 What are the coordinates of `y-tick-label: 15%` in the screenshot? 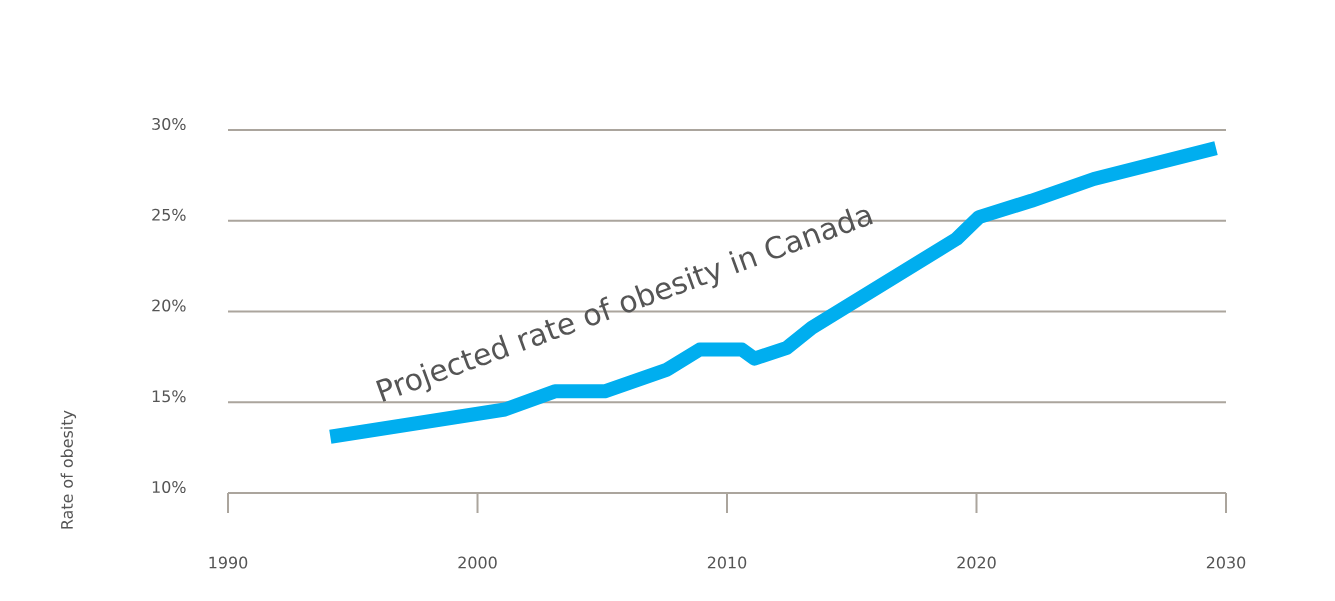 It's located at (169, 396).